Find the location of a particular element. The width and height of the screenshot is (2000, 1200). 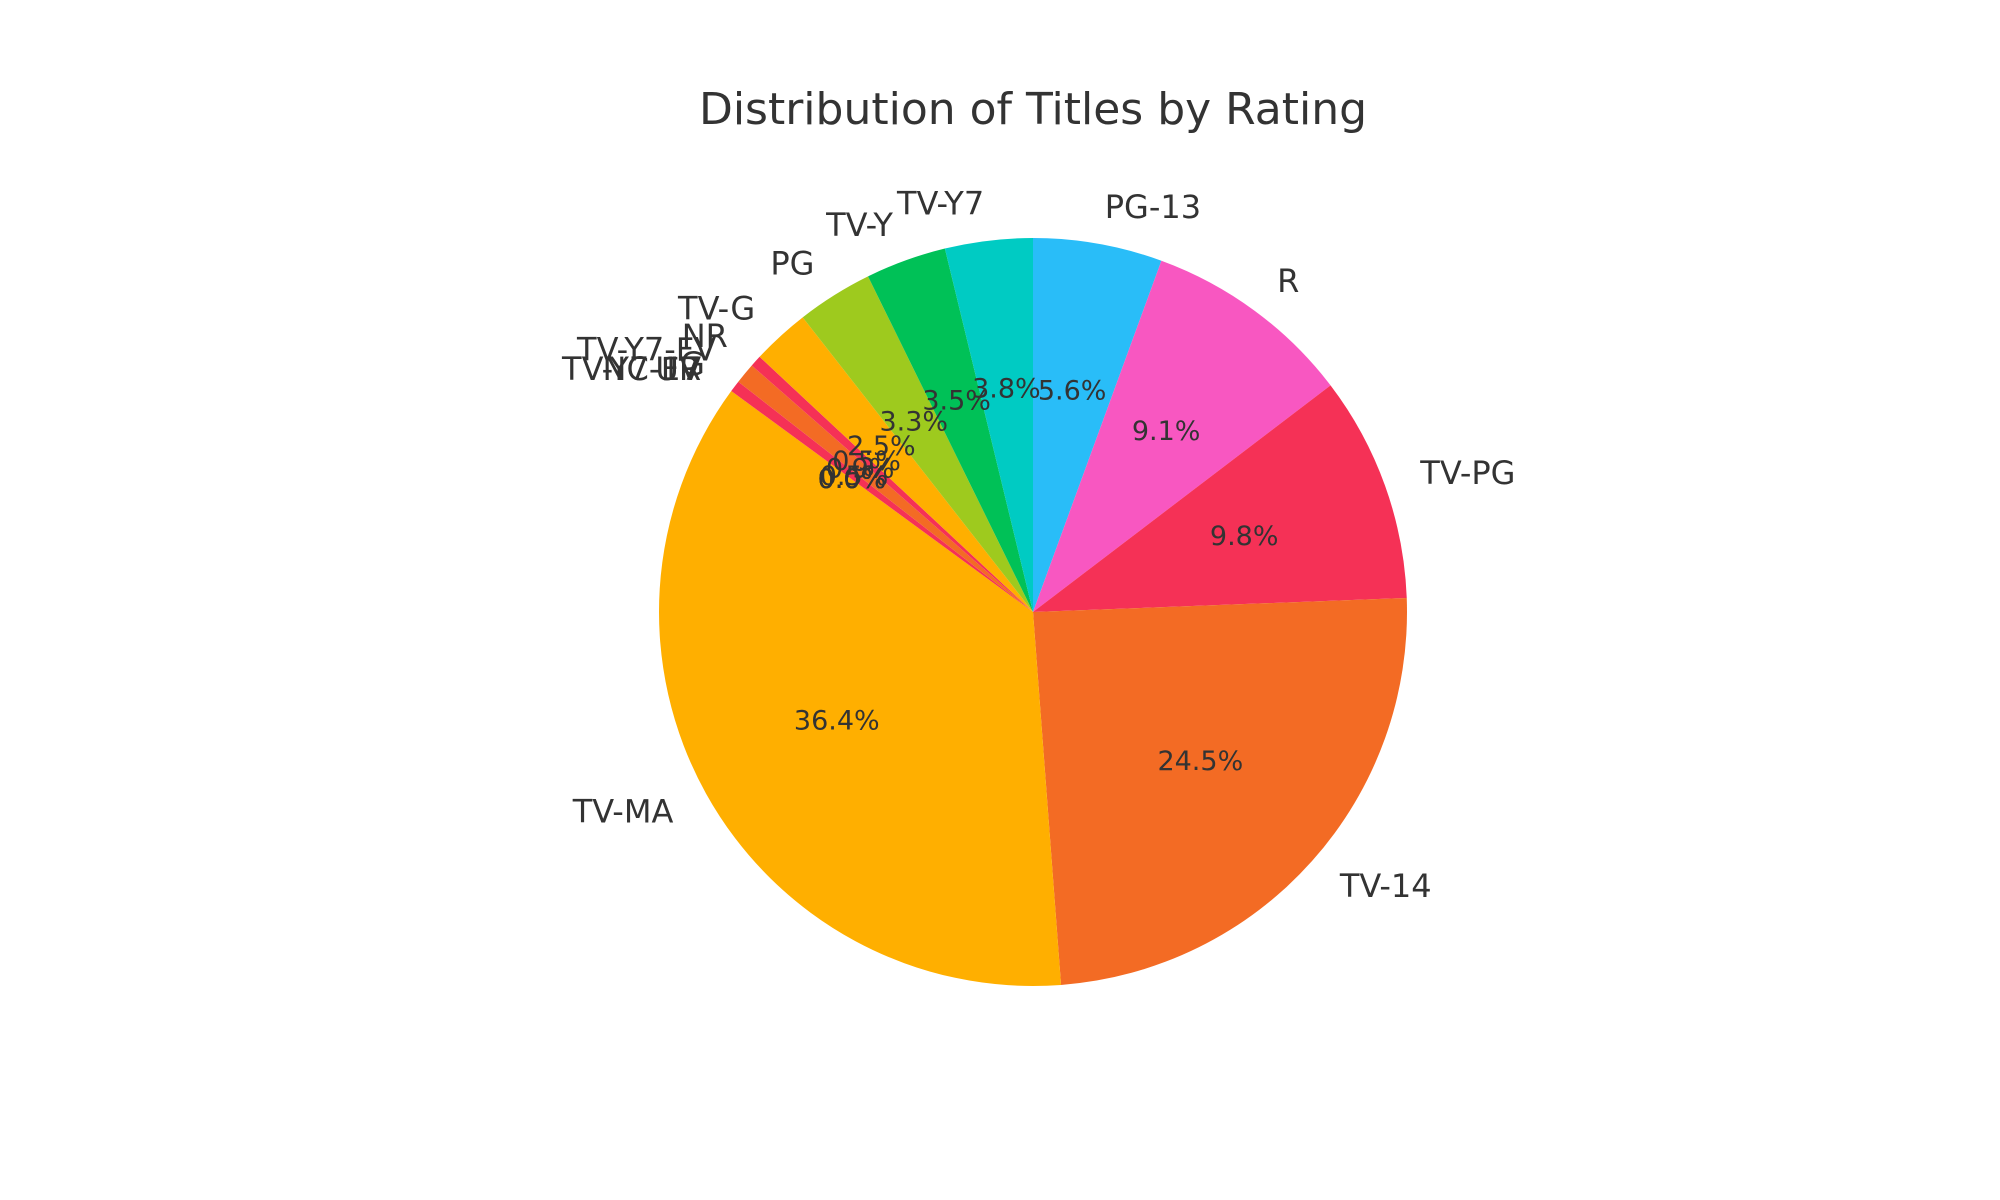

percent-label-ur-6: 0.0% is located at coordinates (852, 479).